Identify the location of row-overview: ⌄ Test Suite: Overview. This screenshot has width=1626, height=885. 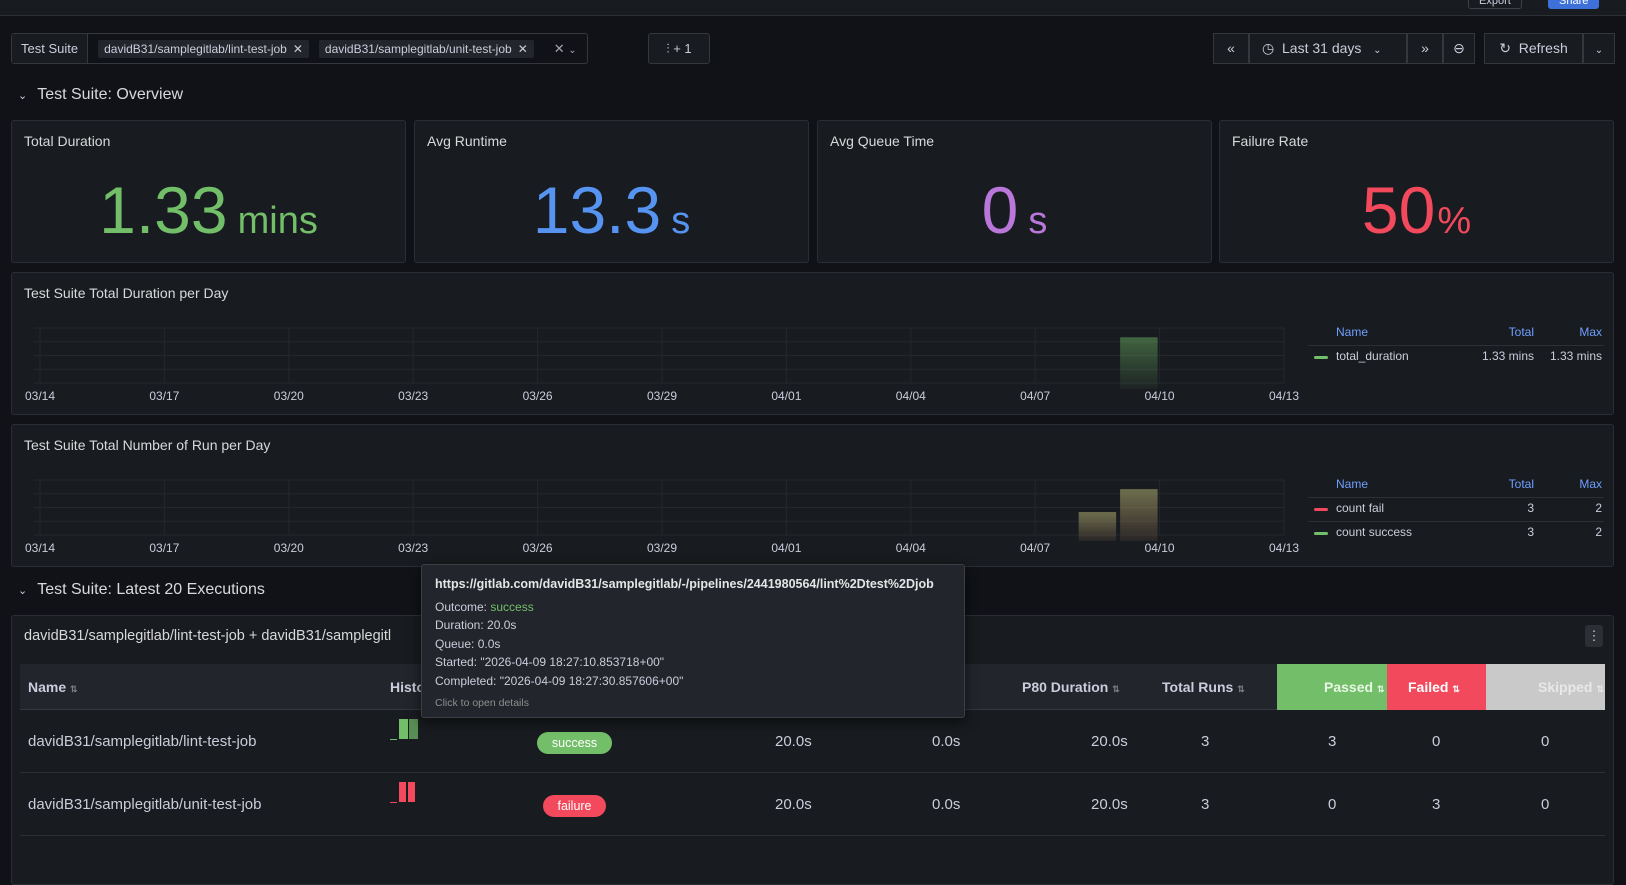
(101, 94).